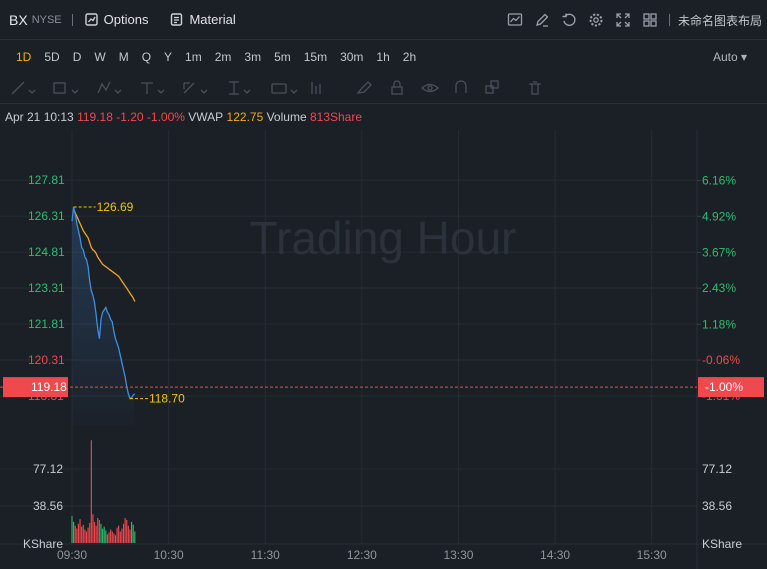  Describe the element at coordinates (596, 20) in the screenshot. I see `settings-icon` at that location.